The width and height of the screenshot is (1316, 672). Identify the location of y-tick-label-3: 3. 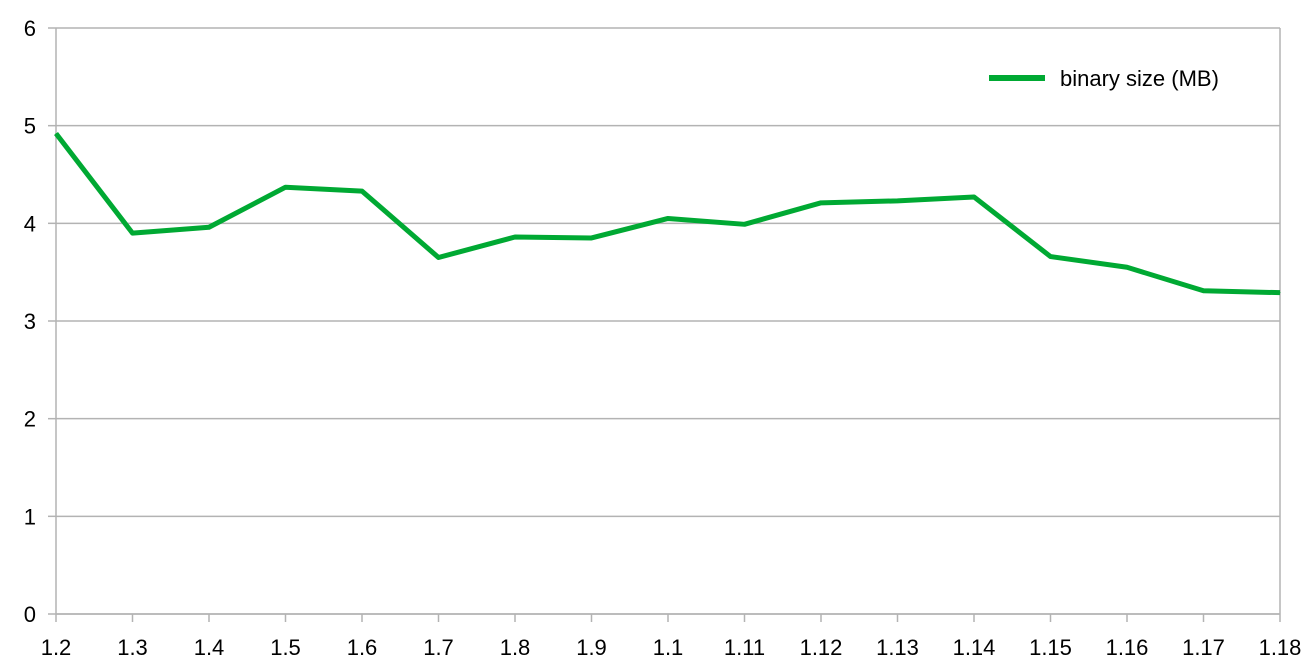
(30, 321).